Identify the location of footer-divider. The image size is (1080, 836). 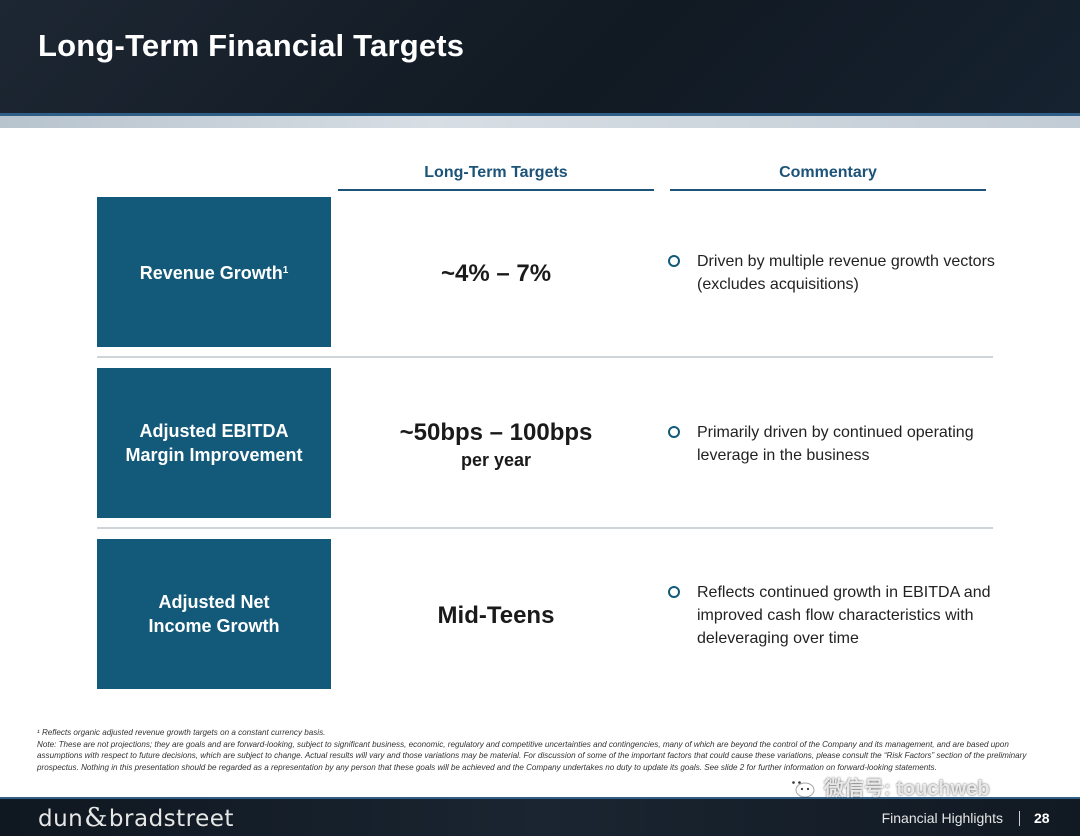
(1019, 818).